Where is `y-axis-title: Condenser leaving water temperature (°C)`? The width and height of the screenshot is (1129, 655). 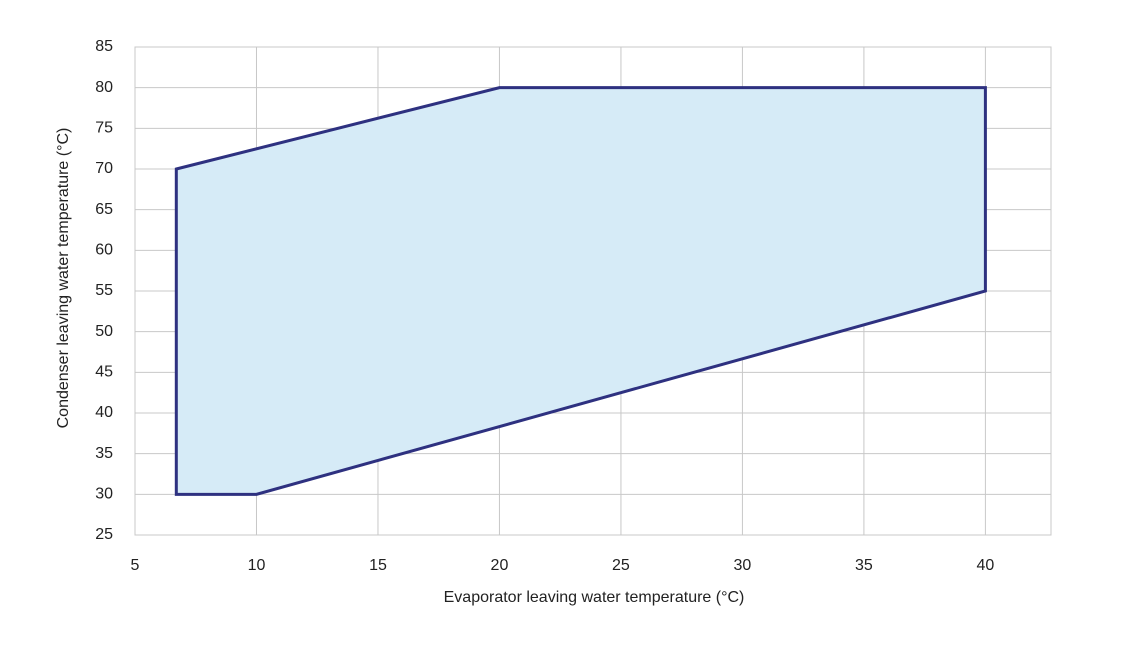 y-axis-title: Condenser leaving water temperature (°C) is located at coordinates (63, 278).